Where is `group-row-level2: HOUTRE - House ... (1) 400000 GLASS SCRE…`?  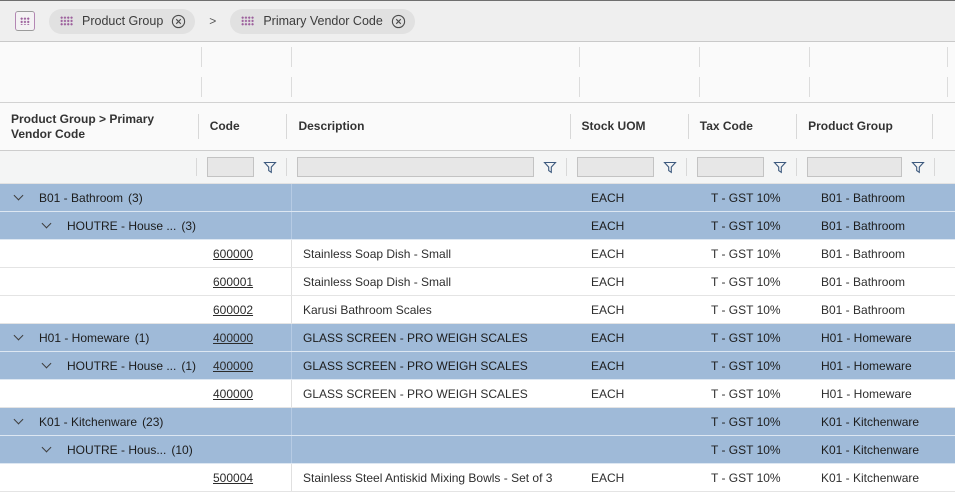
group-row-level2: HOUTRE - House ... (1) 400000 GLASS SCRE… is located at coordinates (477, 366).